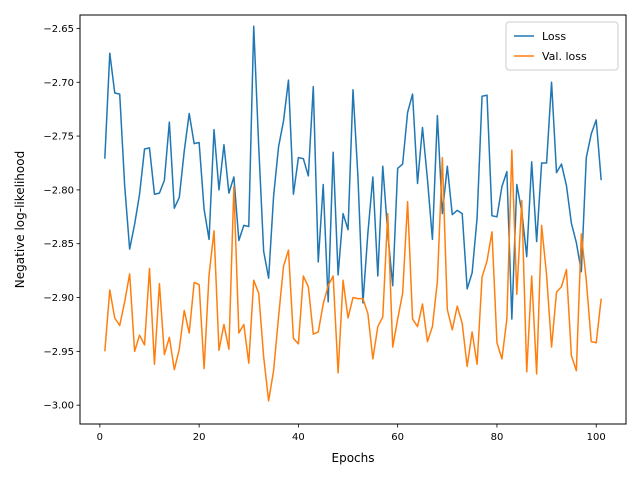  I want to click on legend-box, so click(562, 46).